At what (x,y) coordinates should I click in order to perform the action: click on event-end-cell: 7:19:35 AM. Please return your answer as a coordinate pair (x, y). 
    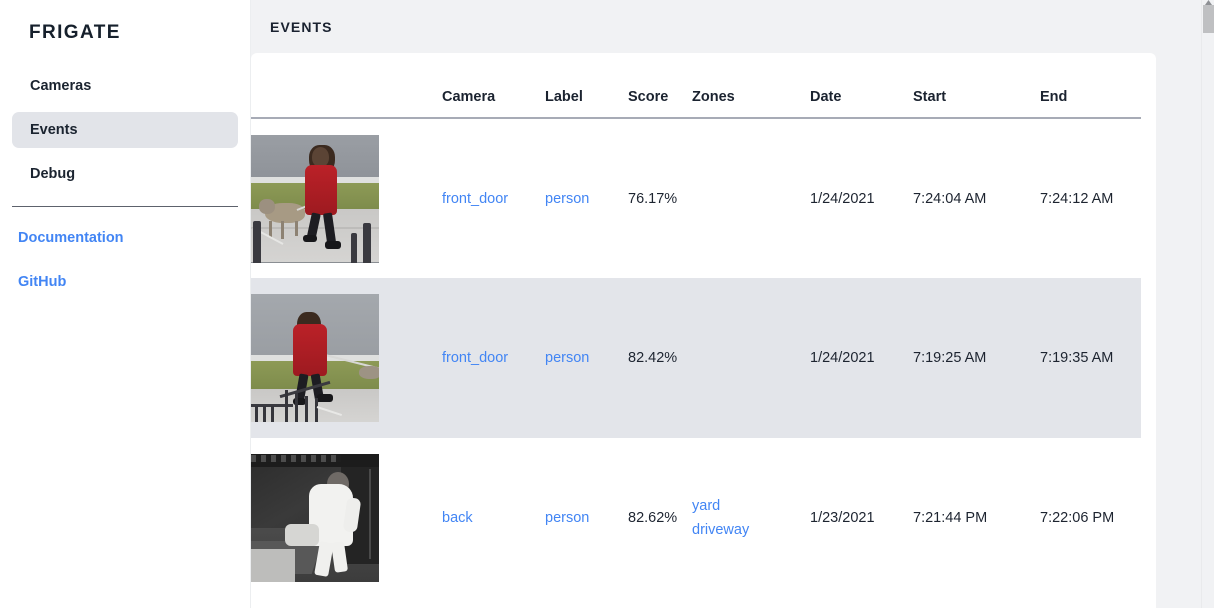
    Looking at the image, I should click on (1077, 358).